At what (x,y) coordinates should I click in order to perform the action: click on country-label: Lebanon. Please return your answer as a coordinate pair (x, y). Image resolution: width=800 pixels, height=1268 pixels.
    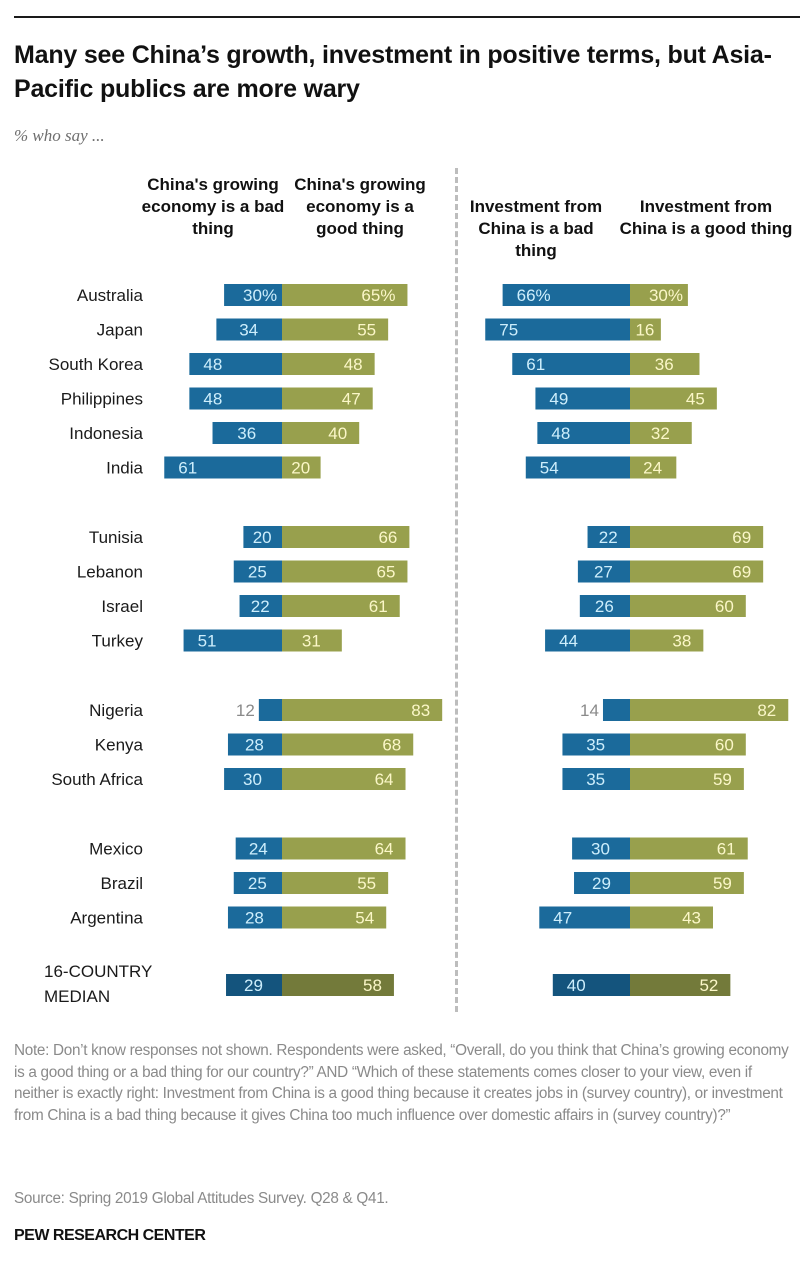
    Looking at the image, I should click on (110, 572).